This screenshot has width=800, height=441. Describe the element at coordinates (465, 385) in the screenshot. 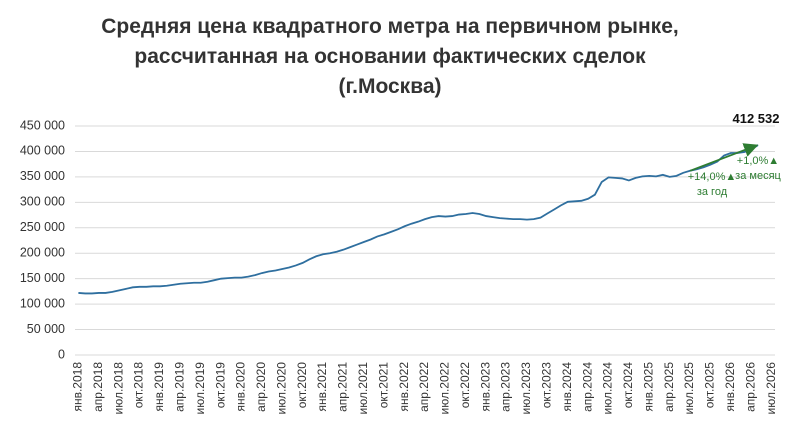

I see `x-tick-label: окт.2022` at that location.